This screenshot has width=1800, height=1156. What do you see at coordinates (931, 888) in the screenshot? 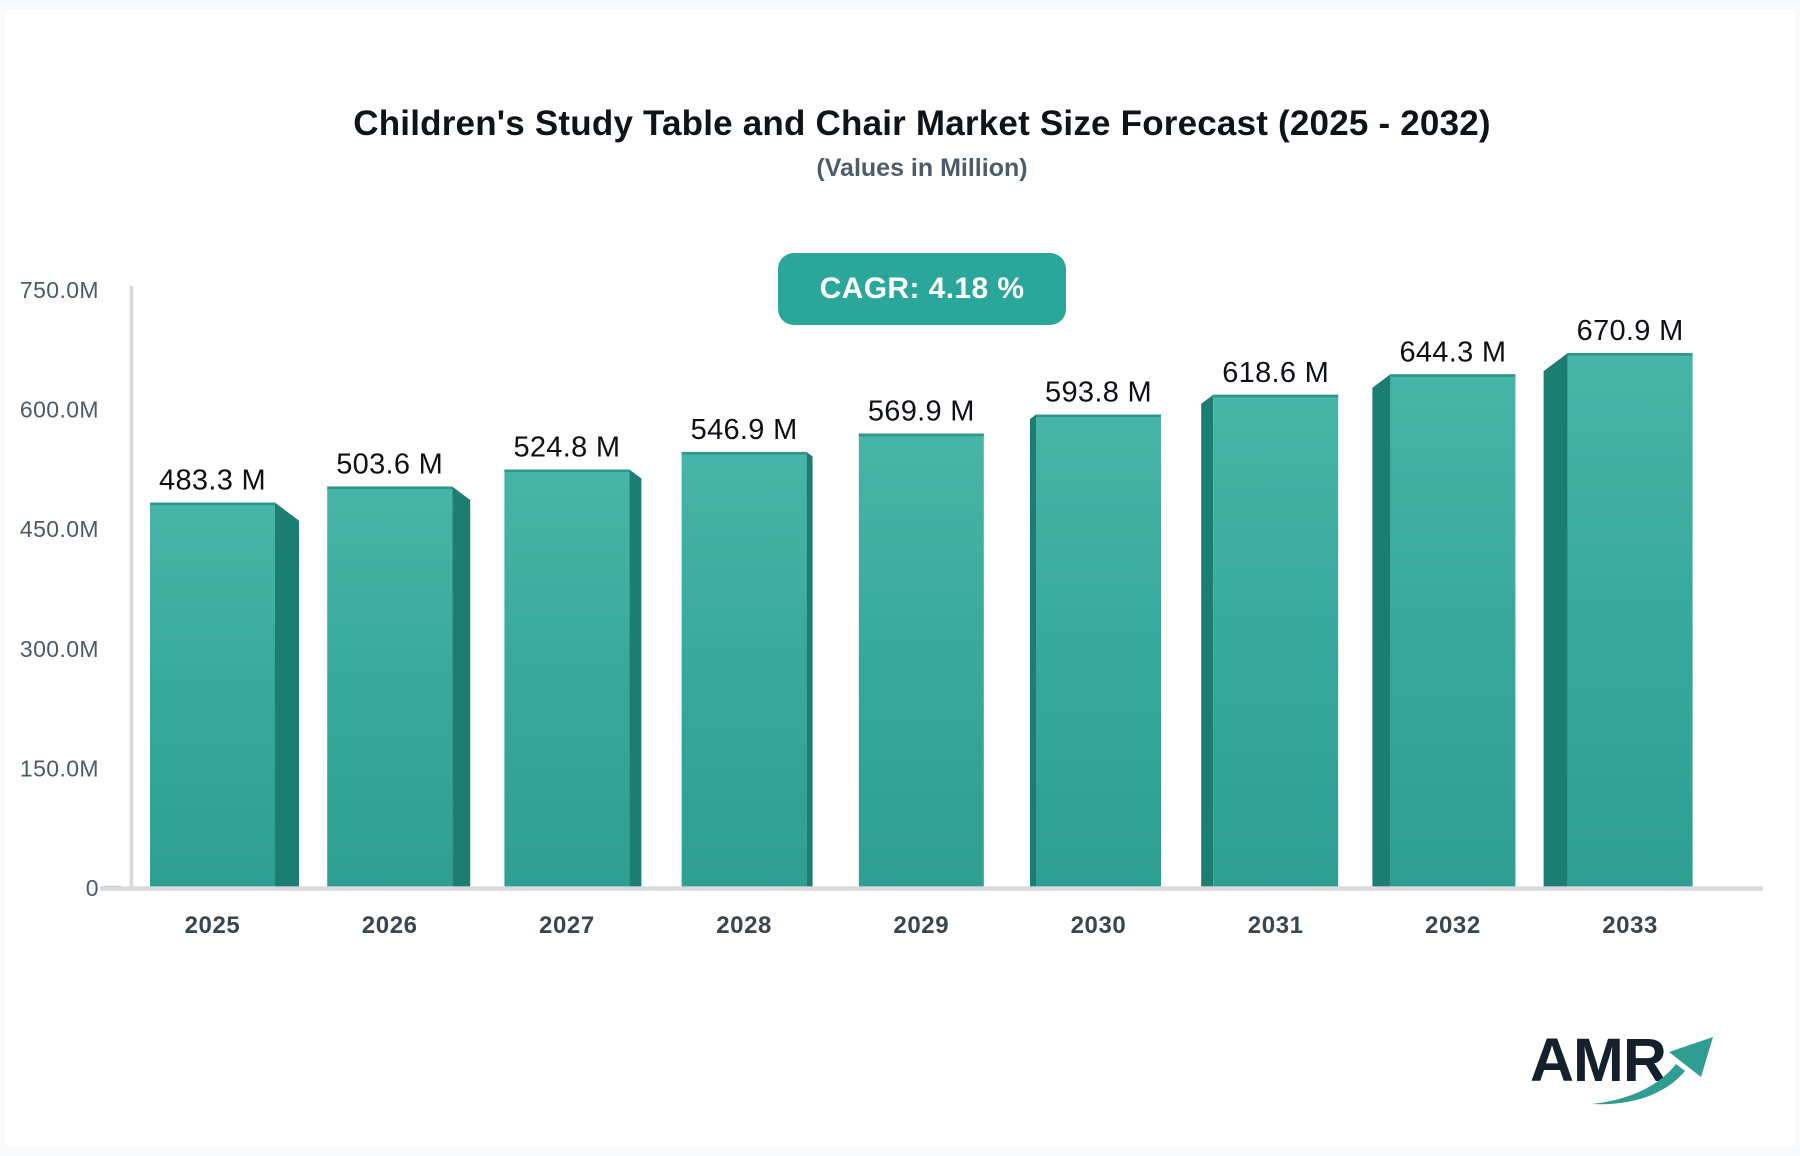
I see `x-axis-line` at bounding box center [931, 888].